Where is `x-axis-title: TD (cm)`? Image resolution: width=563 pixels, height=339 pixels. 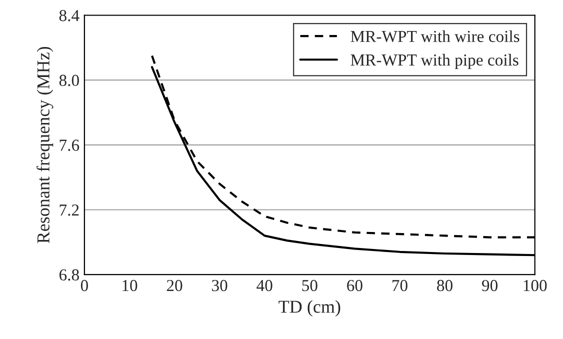 x-axis-title: TD (cm) is located at coordinates (309, 308).